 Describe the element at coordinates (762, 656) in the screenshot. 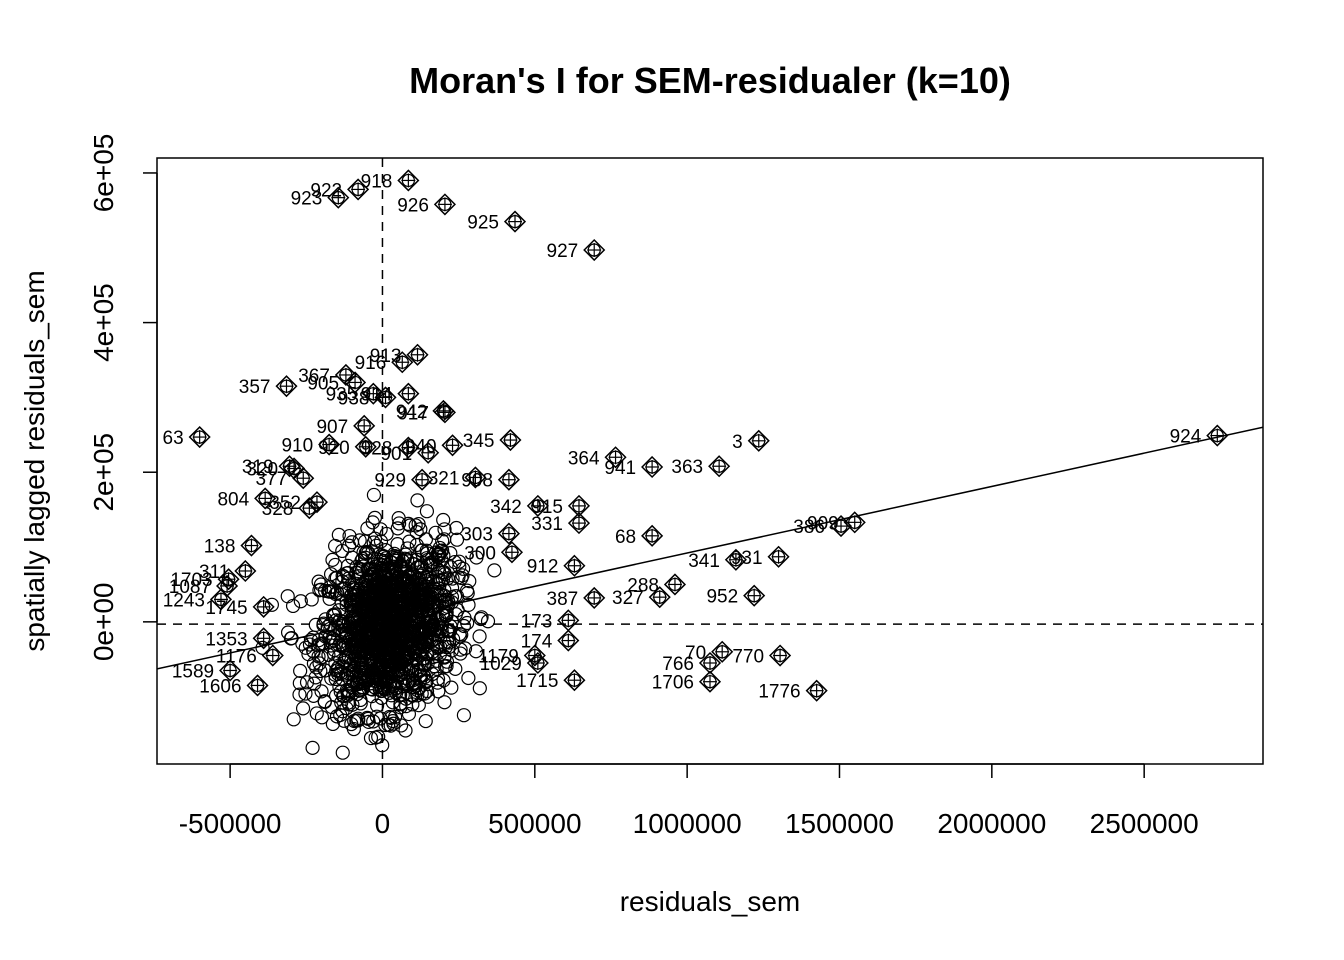

I see `influential-point: 770` at that location.